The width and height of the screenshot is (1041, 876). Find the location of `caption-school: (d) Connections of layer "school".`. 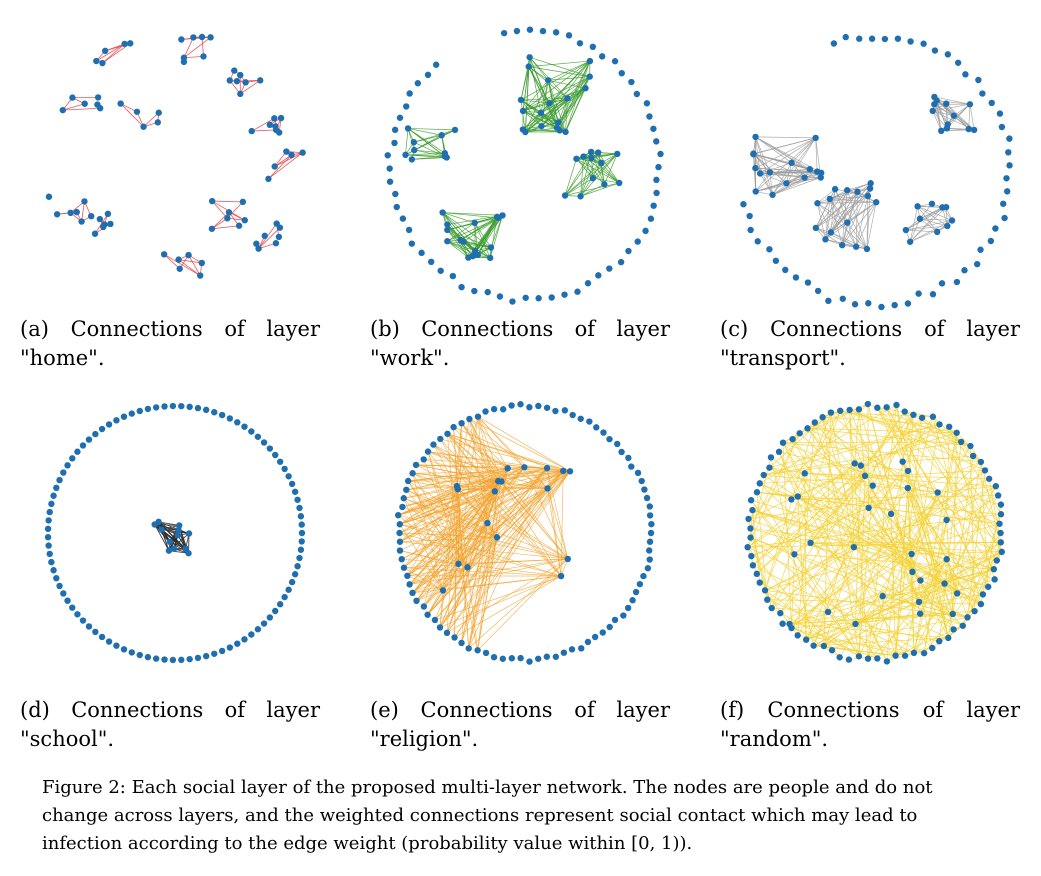

caption-school: (d) Connections of layer "school". is located at coordinates (170, 724).